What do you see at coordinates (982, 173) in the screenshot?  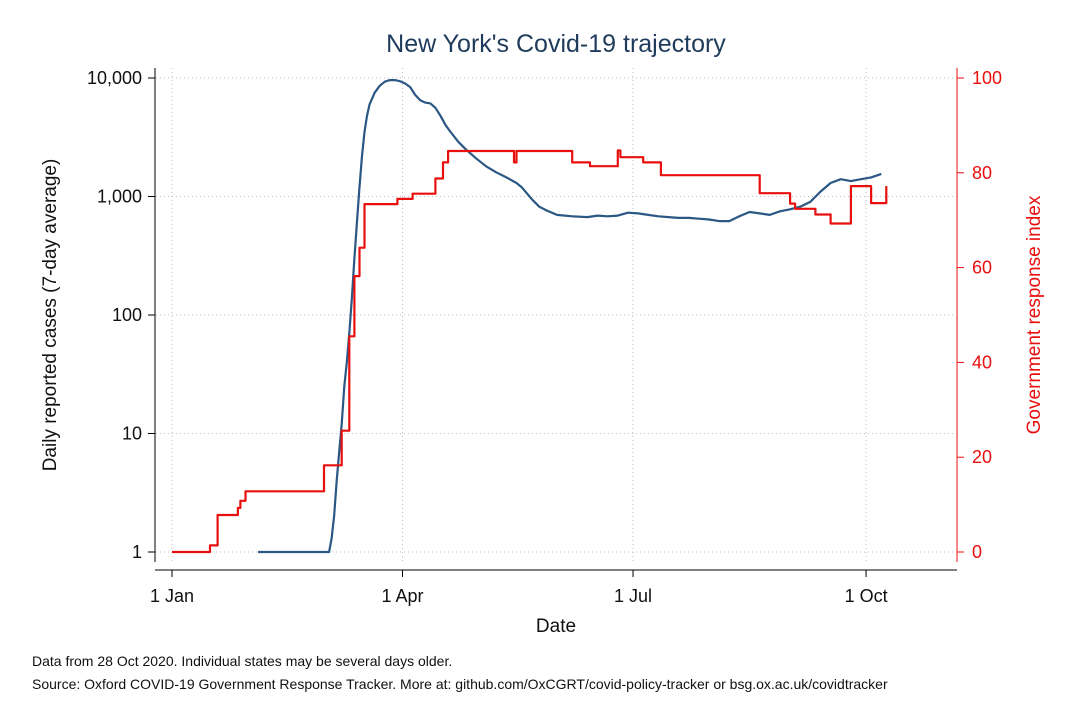 I see `y2-tick-label: 80` at bounding box center [982, 173].